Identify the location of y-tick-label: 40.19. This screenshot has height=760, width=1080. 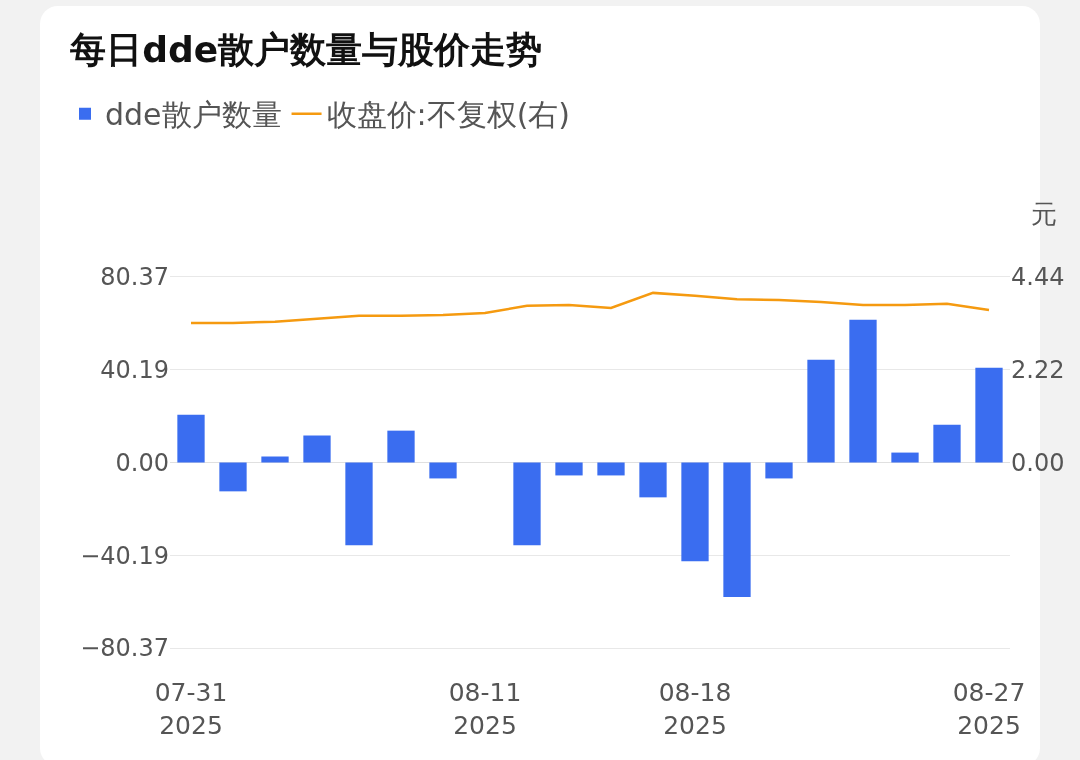
(134, 370).